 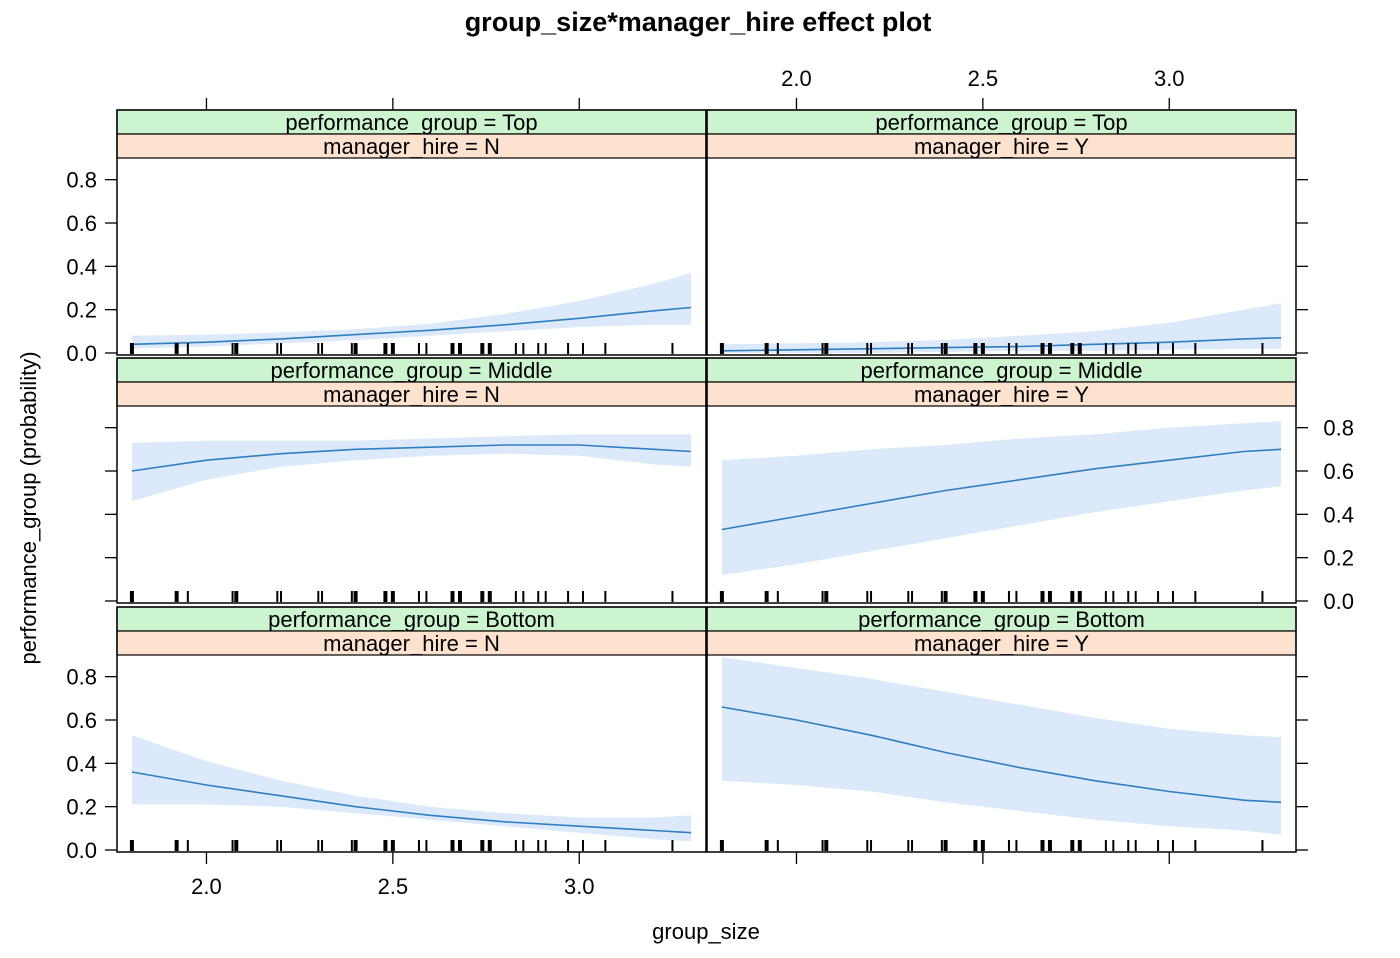 What do you see at coordinates (28, 507) in the screenshot?
I see `y-axis-label: performance_group (probability)` at bounding box center [28, 507].